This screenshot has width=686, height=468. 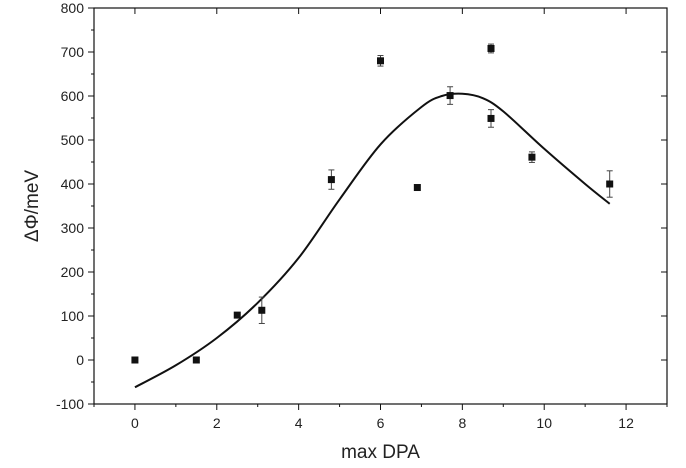 I want to click on y-tick-label: 600, so click(x=73, y=96).